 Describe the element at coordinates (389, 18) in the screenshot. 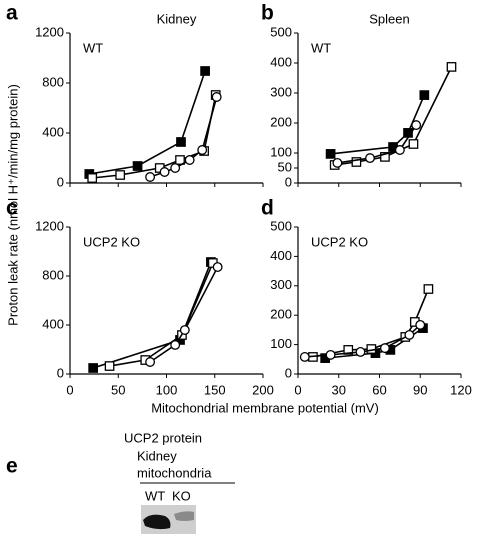

I see `panel-title: Spleen` at that location.